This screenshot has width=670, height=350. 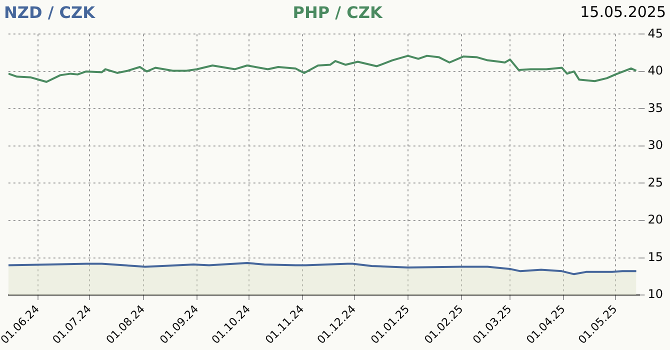 I want to click on y-tick-label: 35, so click(x=656, y=107).